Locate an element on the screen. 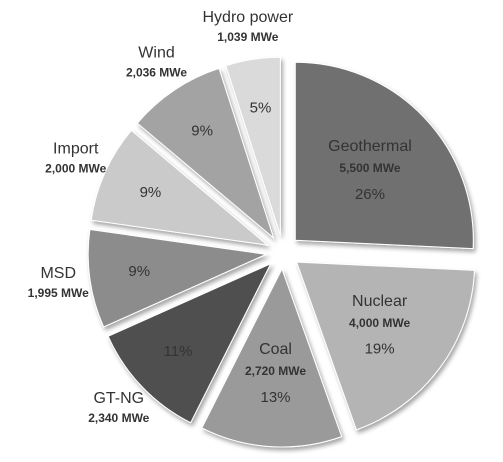  value-label: 26% is located at coordinates (370, 194).